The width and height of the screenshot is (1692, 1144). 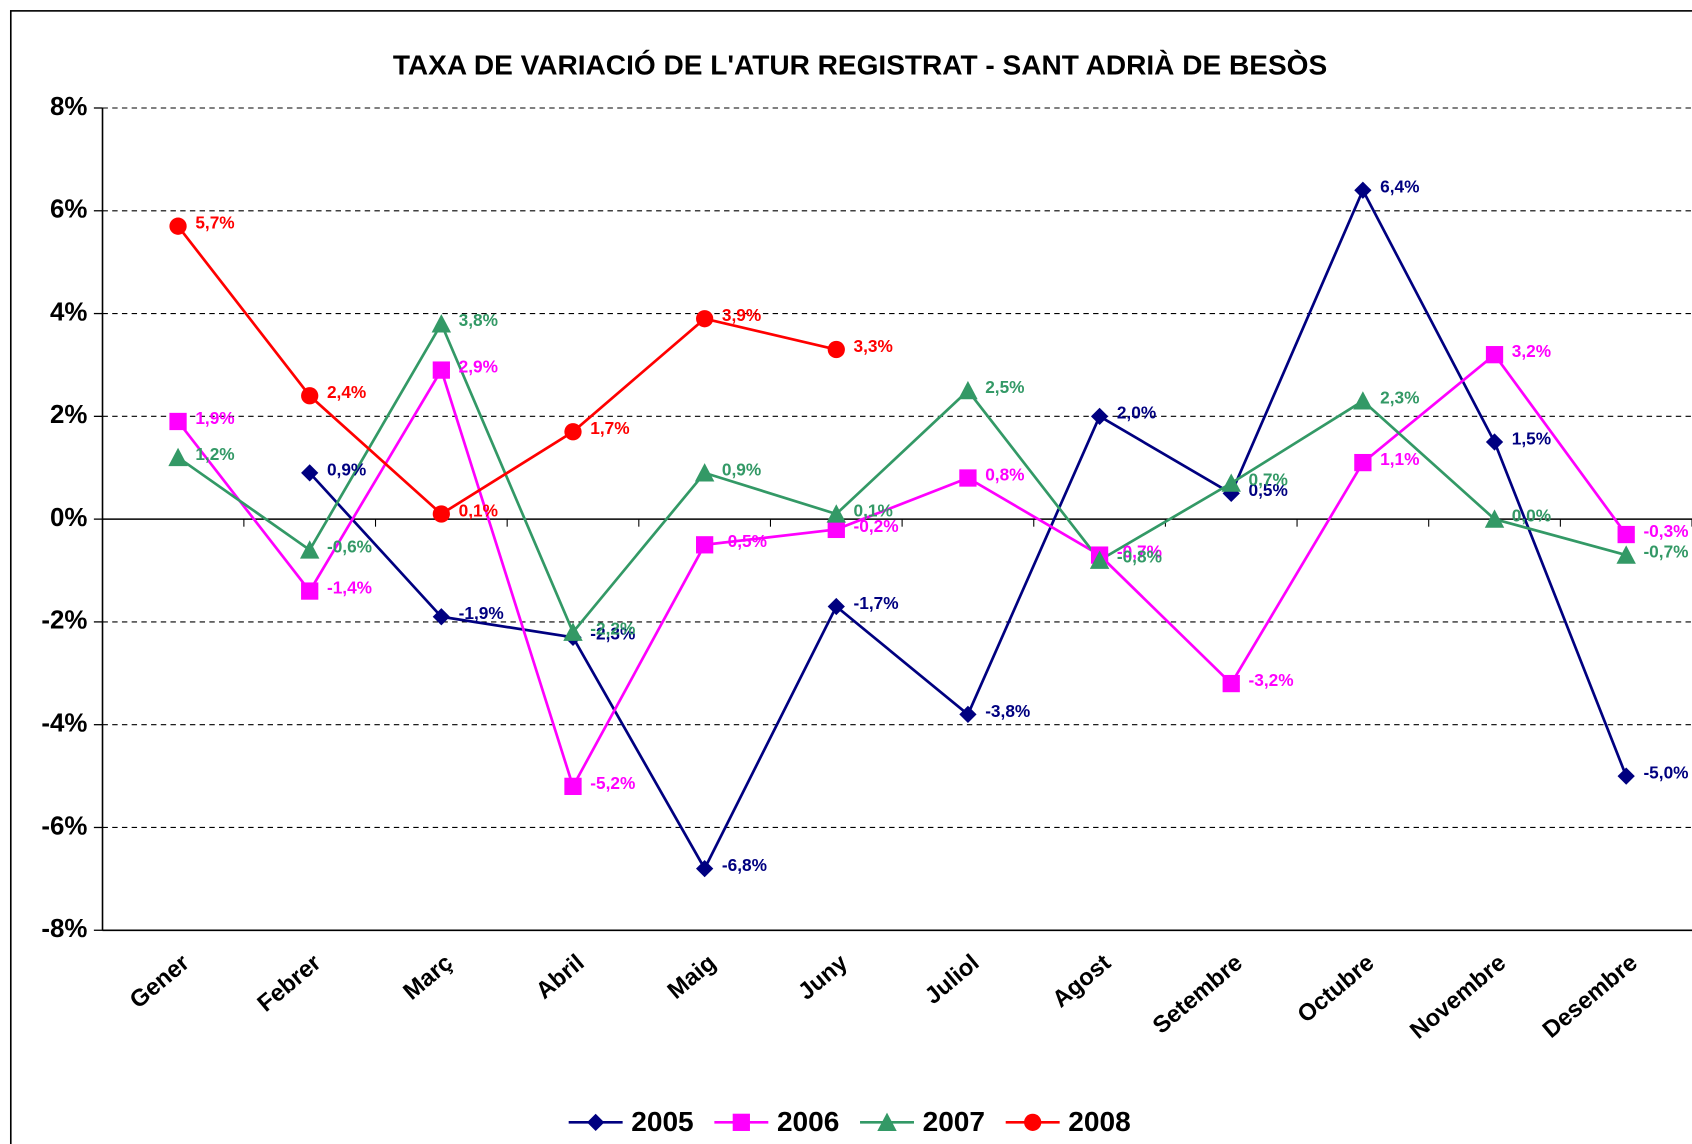 What do you see at coordinates (68, 518) in the screenshot?
I see `y-tick-label: 0%` at bounding box center [68, 518].